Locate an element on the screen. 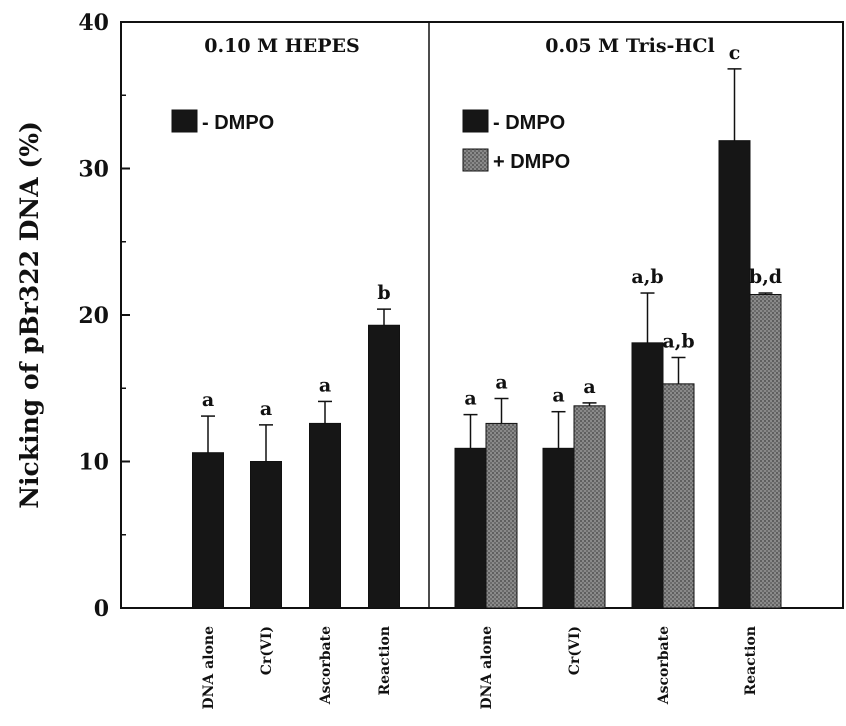 The image size is (846, 726). significance-label: b is located at coordinates (383, 293).